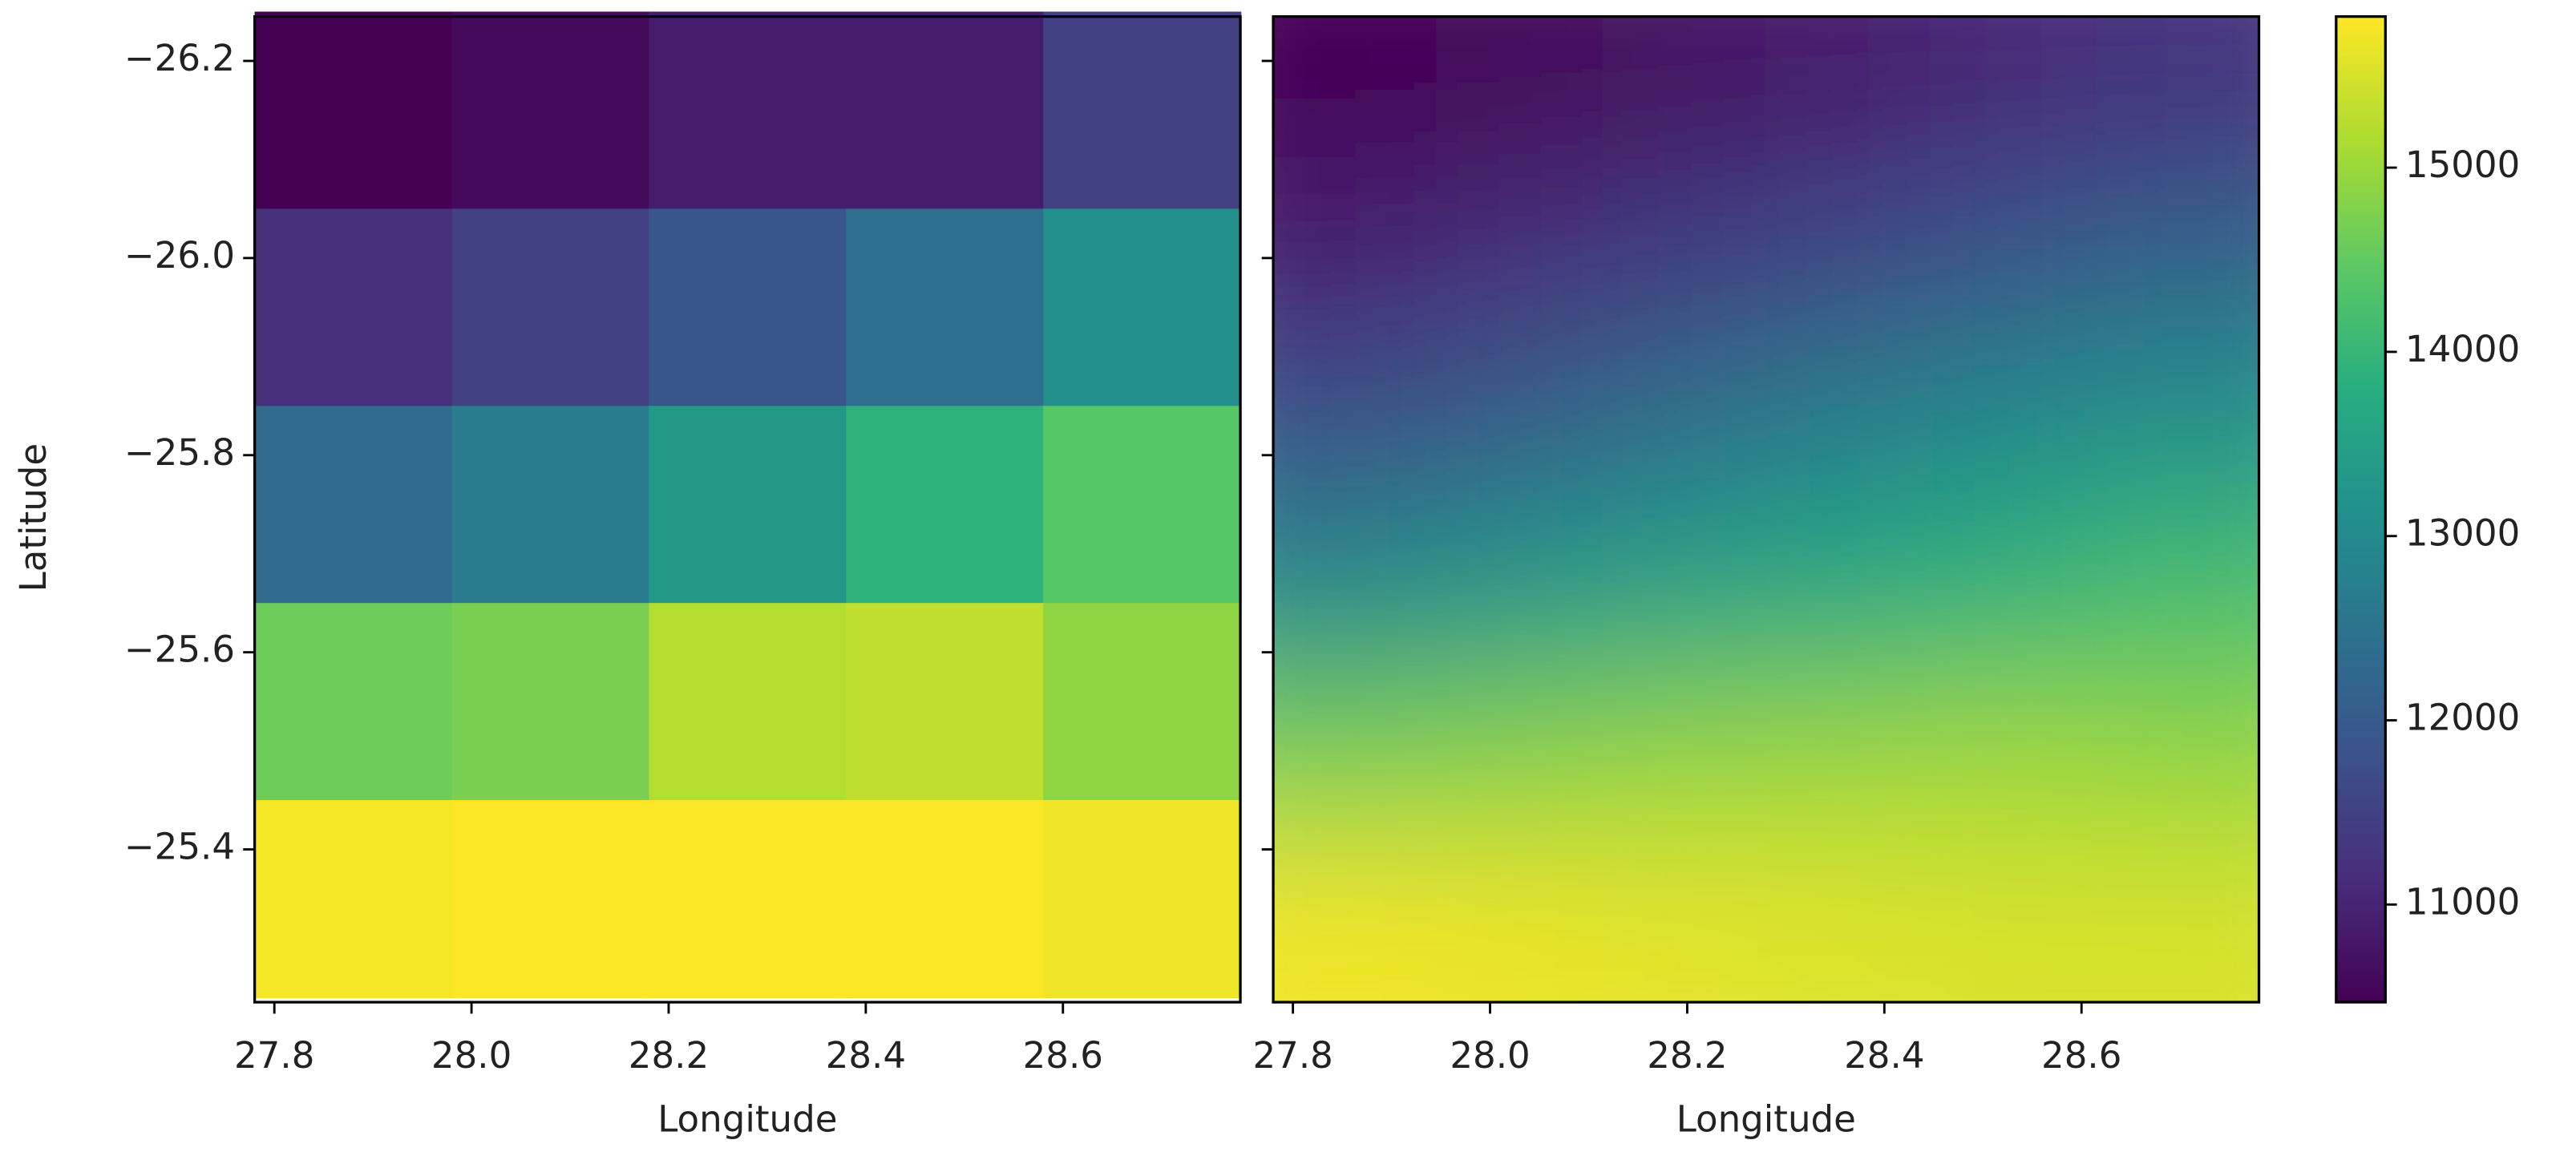 The image size is (2576, 1160). Describe the element at coordinates (2462, 349) in the screenshot. I see `colorbar-tick-label: 14000` at that location.